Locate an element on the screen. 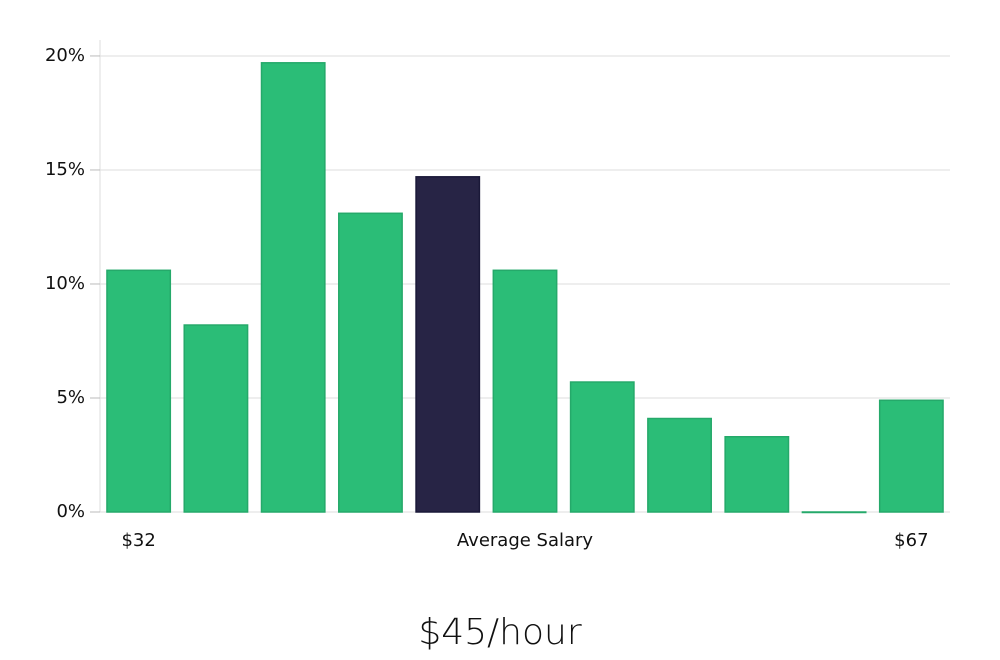 The image size is (1000, 660). x-tick-label: $32 is located at coordinates (138, 540).